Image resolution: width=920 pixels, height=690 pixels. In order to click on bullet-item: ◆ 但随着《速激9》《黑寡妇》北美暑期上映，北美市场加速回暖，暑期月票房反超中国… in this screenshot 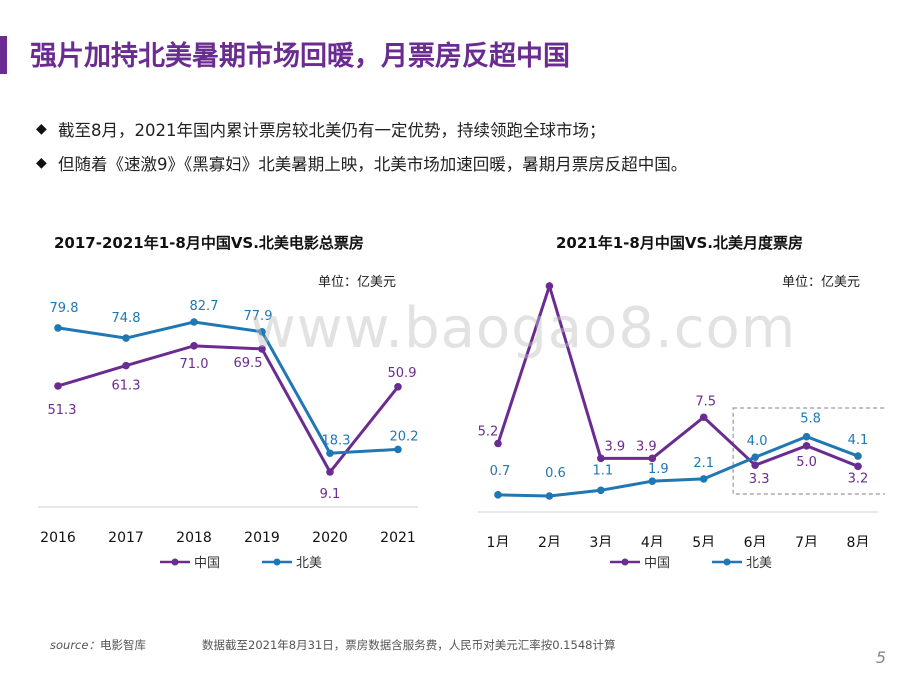, I will do `click(361, 163)`.